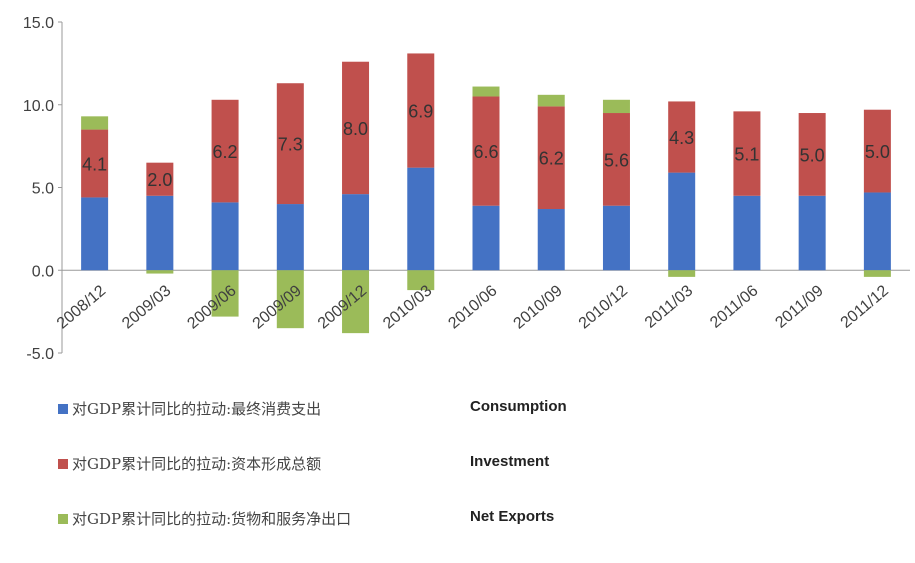 Image resolution: width=915 pixels, height=563 pixels. I want to click on legend-label-net-exports-en: Net Exports, so click(512, 516).